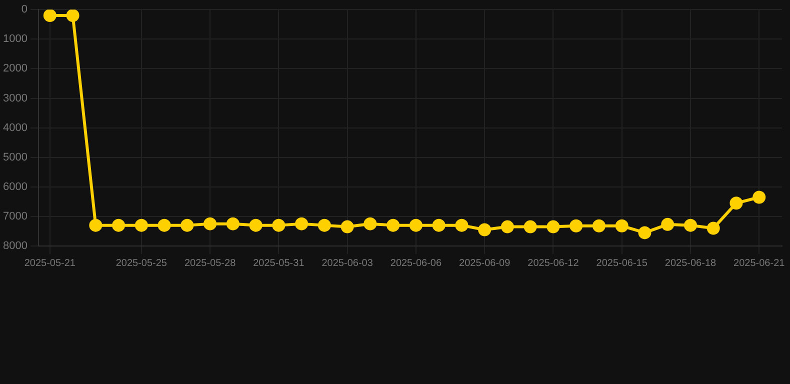 This screenshot has width=790, height=384. Describe the element at coordinates (348, 263) in the screenshot. I see `x-tick-label: 2025-06-03` at that location.